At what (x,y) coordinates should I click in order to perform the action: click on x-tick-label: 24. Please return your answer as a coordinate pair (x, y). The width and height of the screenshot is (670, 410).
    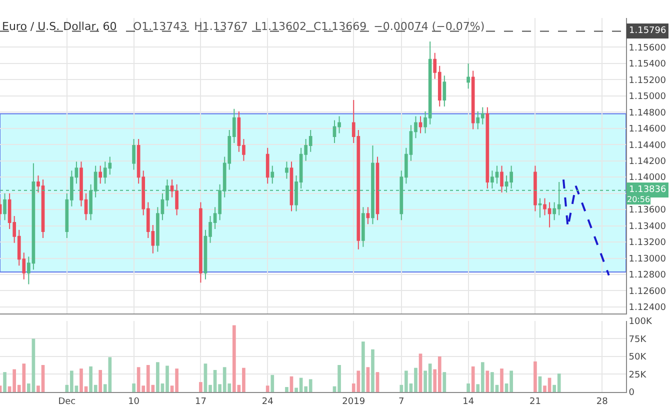
    Looking at the image, I should click on (268, 401).